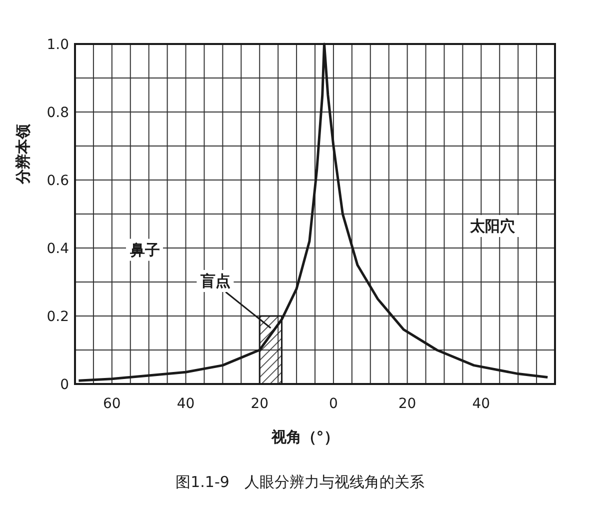  What do you see at coordinates (492, 226) in the screenshot?
I see `annotation: 太阳穴` at bounding box center [492, 226].